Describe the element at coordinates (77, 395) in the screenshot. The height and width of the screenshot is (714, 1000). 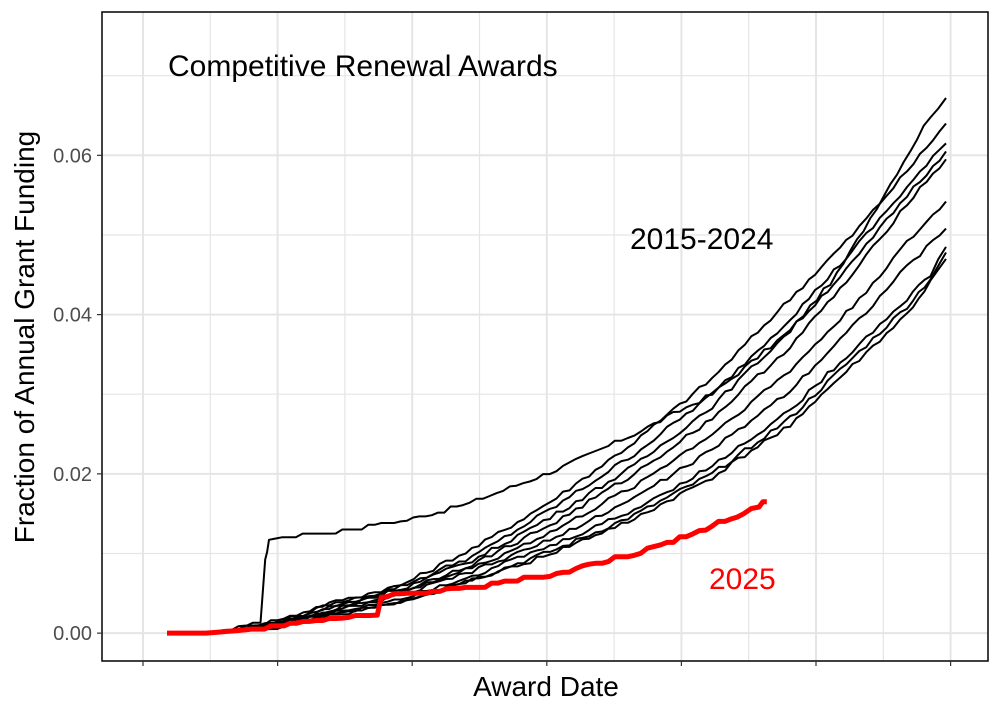
I see `y-axis-ticks: 0.00 0.02 0.04 0.06` at that location.